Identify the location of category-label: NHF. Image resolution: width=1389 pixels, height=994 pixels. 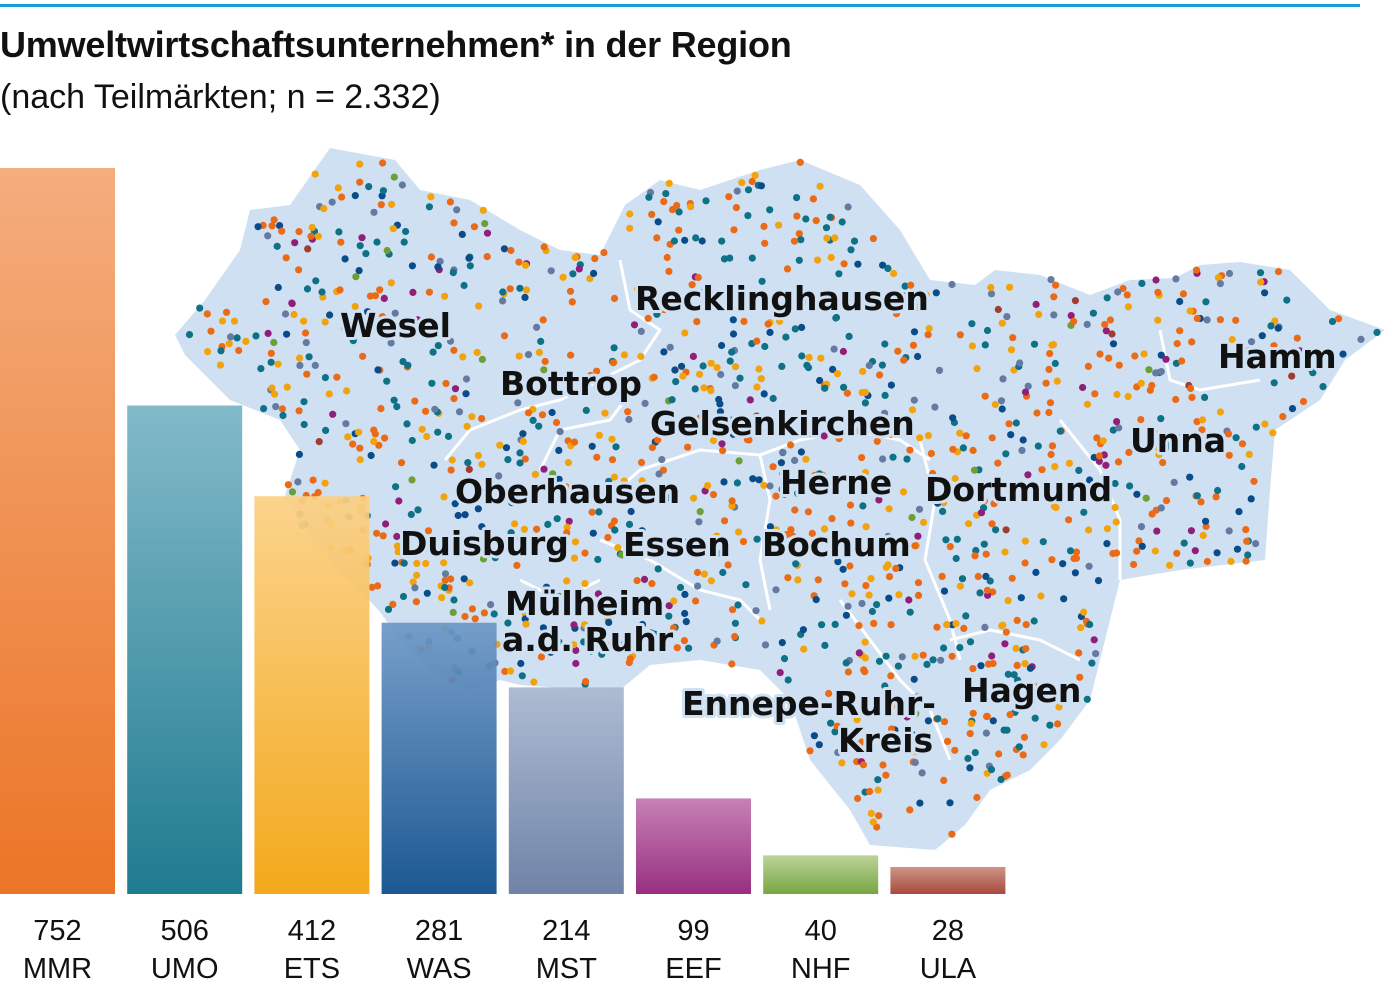
(821, 969).